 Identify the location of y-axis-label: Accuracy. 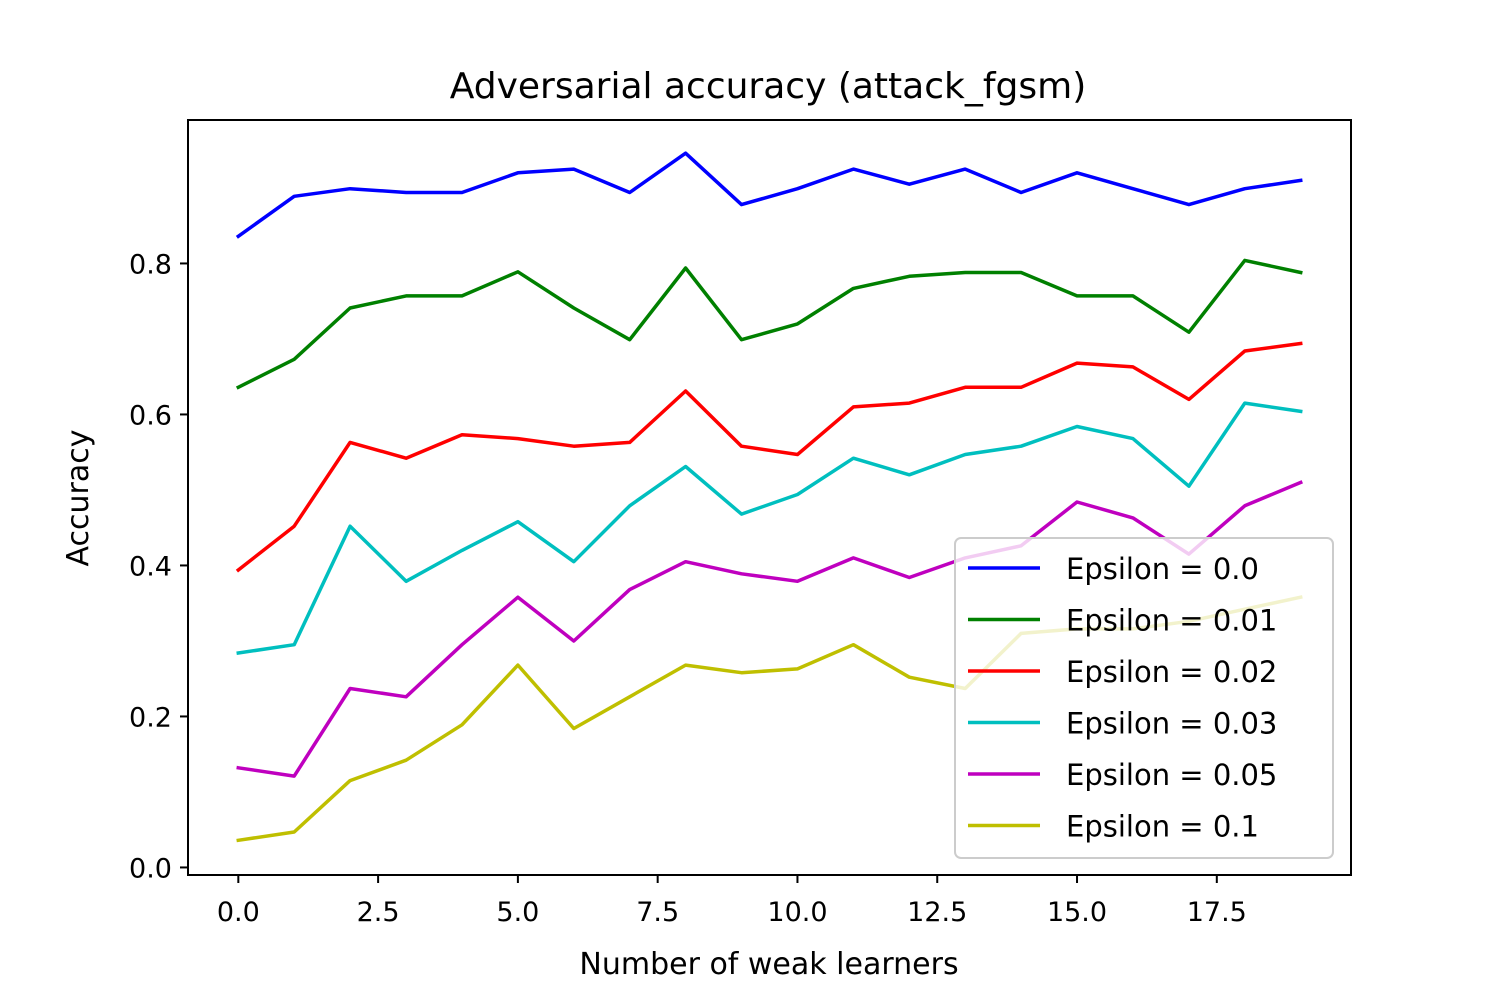
(78, 498).